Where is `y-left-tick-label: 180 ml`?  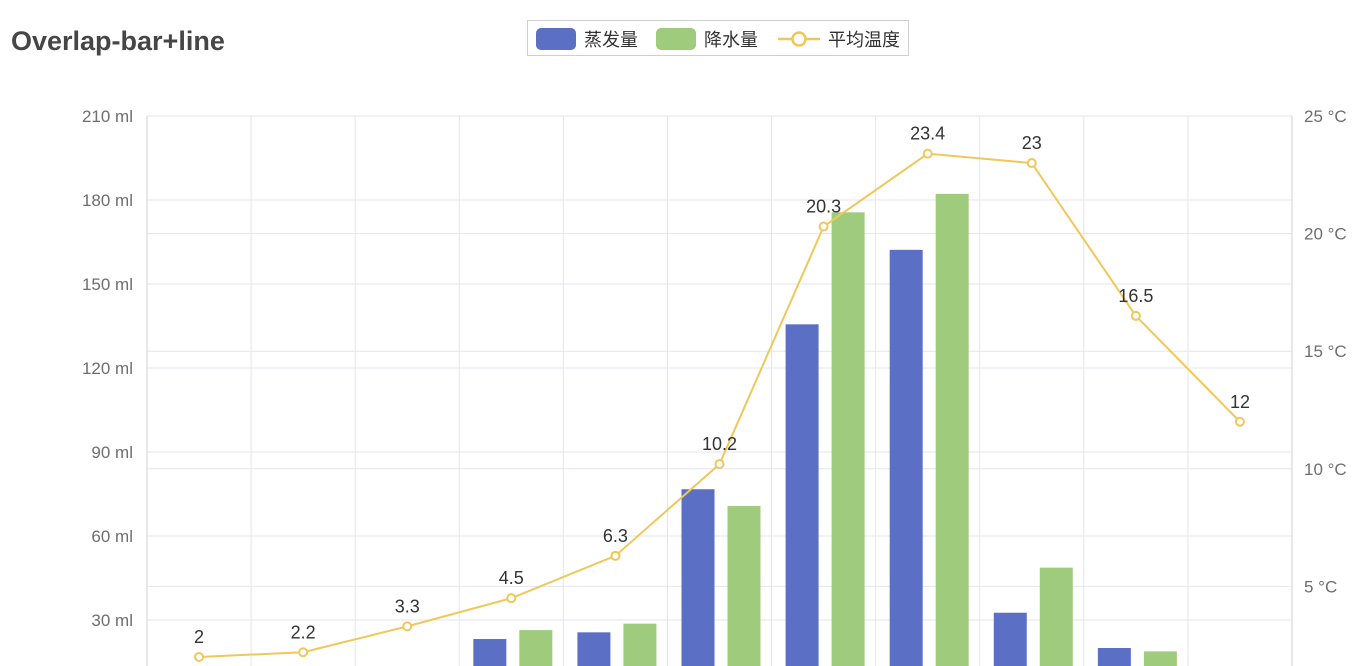
y-left-tick-label: 180 ml is located at coordinates (107, 200).